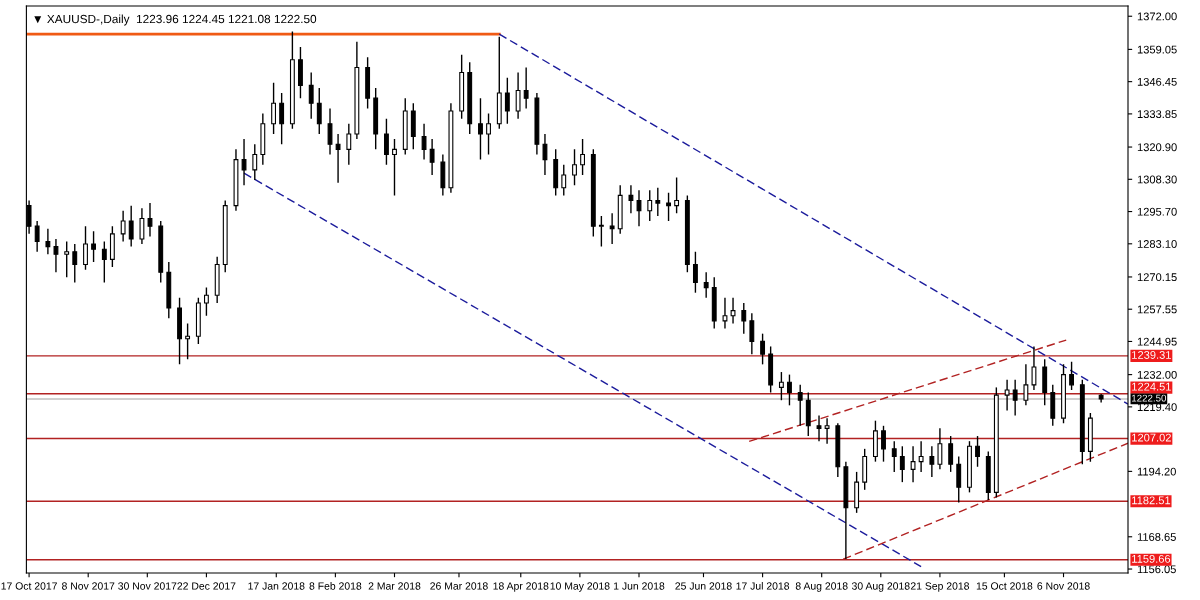  I want to click on text: ▼ XAUUSD-,Daily 1223.96 1224.45 1221.08 1222.50, so click(175, 20).